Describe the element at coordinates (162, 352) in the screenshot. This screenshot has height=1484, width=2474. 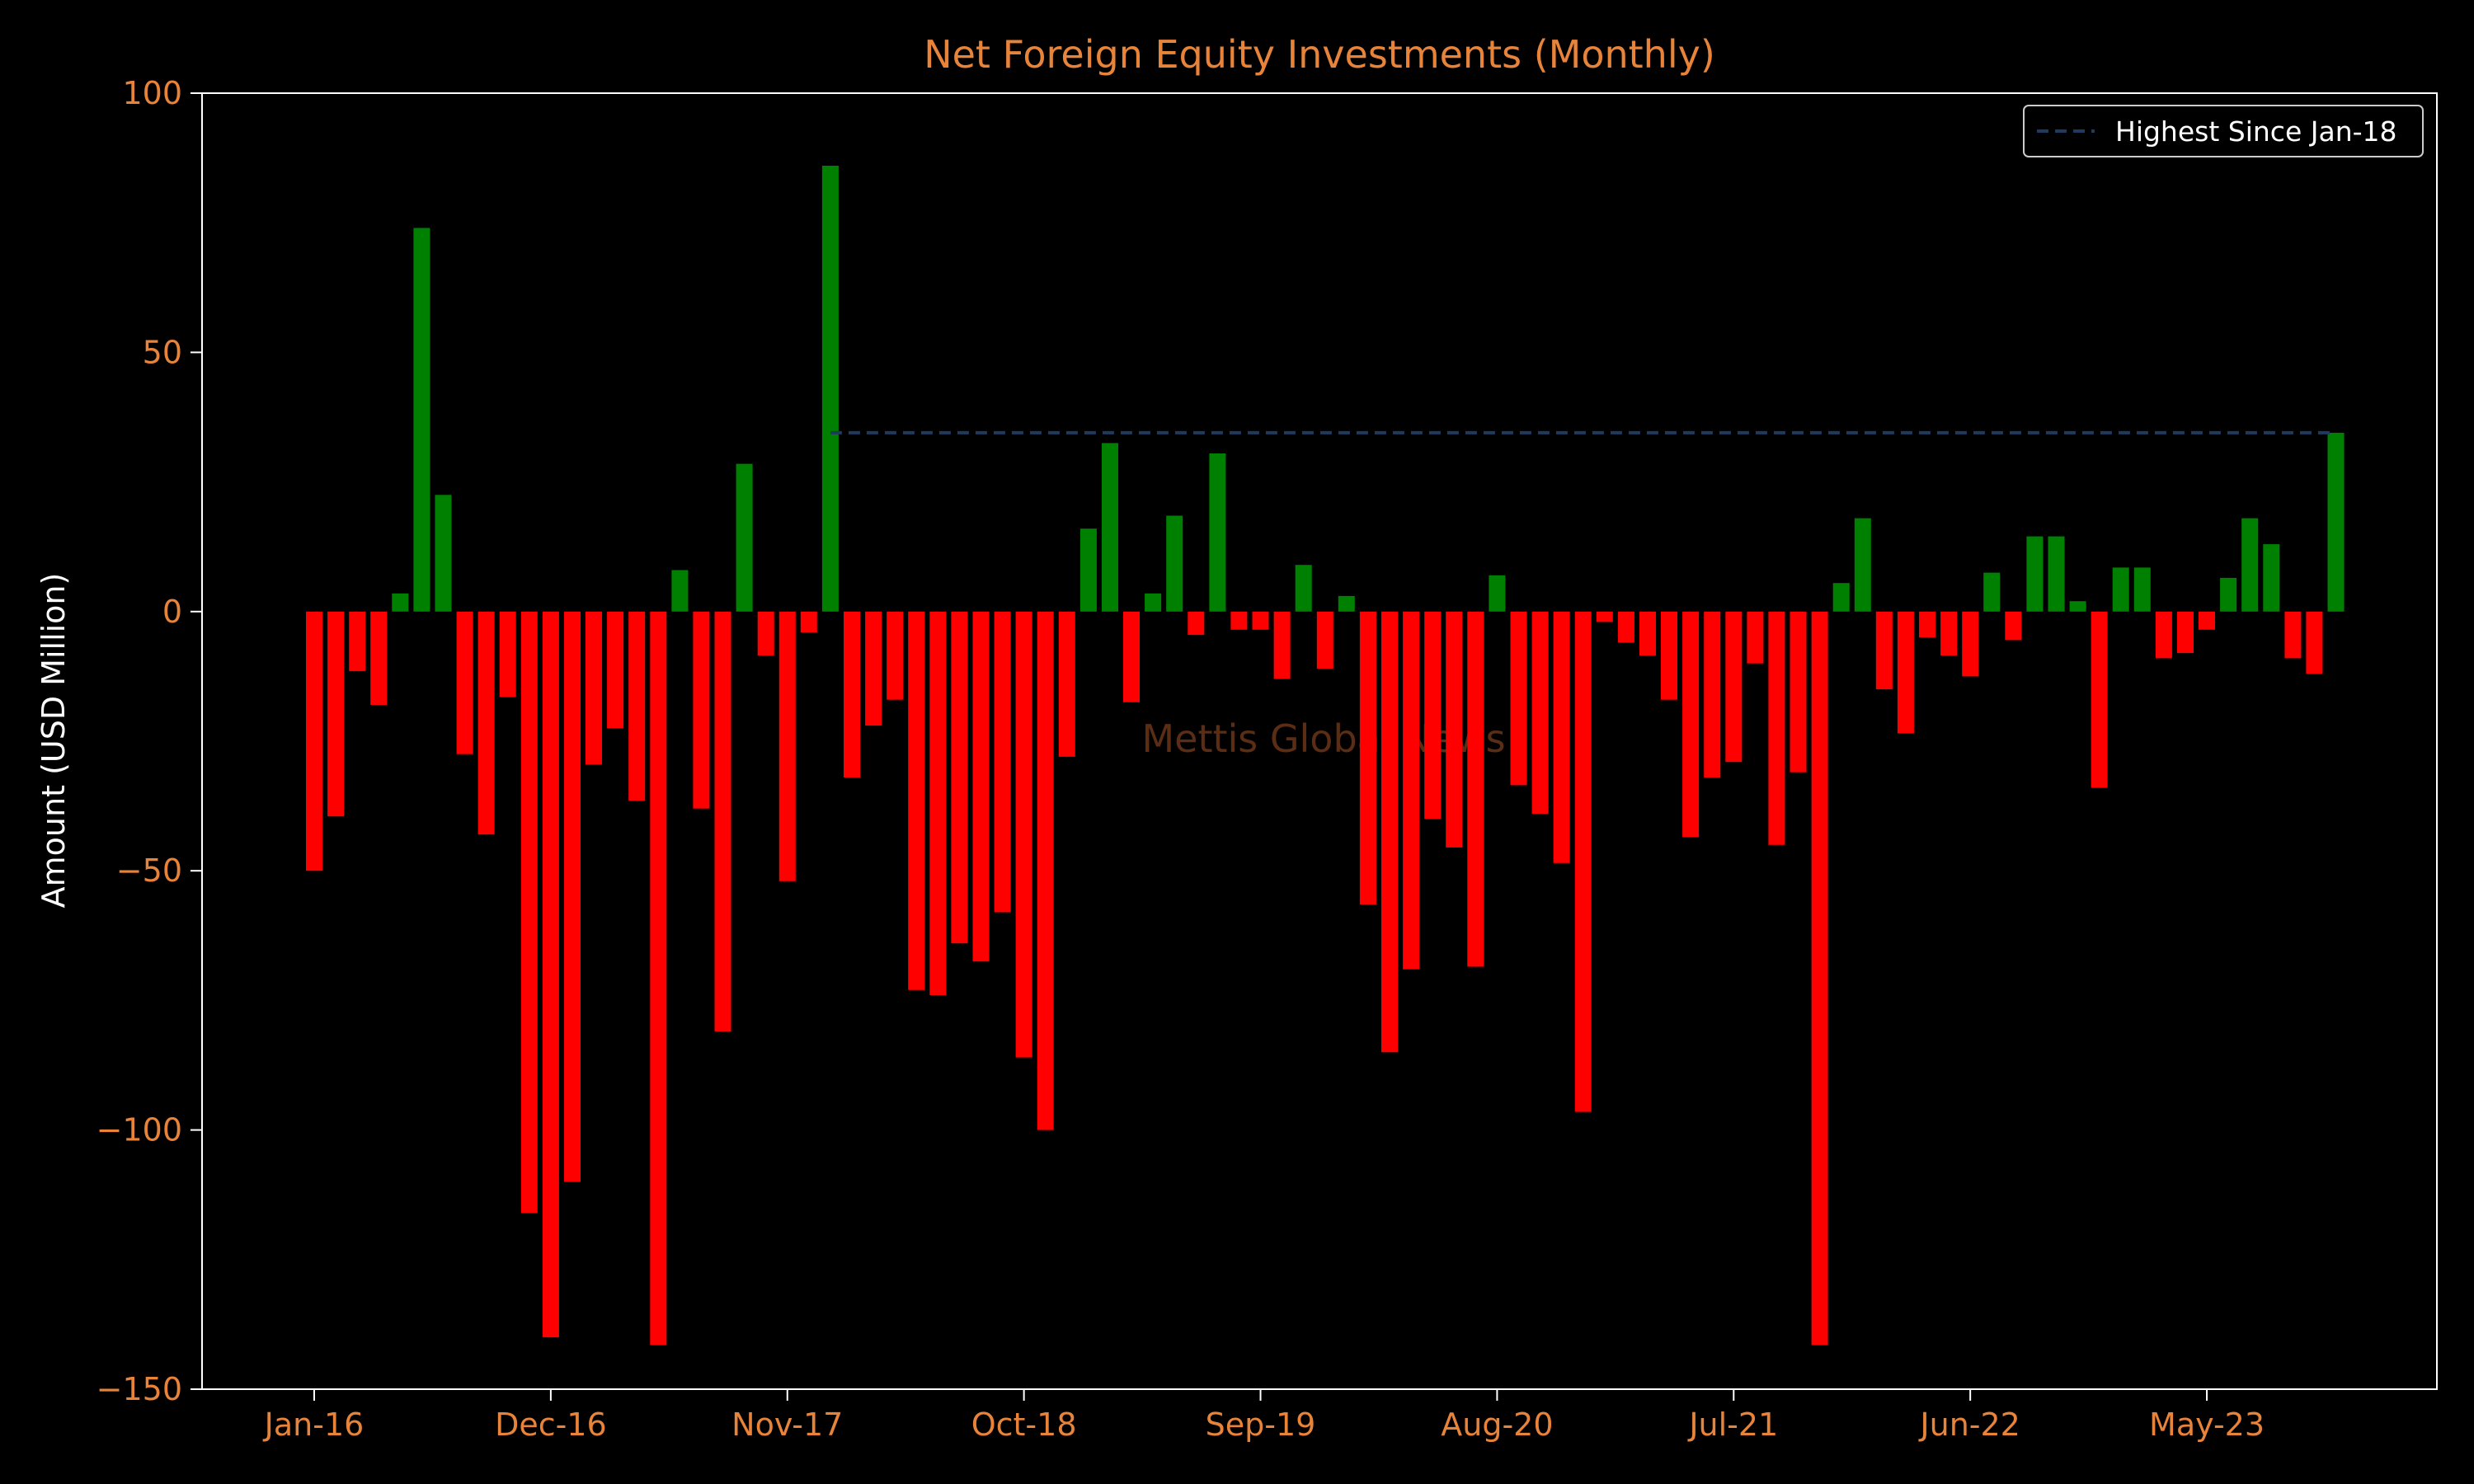
I see `y-tick-label: 50` at that location.